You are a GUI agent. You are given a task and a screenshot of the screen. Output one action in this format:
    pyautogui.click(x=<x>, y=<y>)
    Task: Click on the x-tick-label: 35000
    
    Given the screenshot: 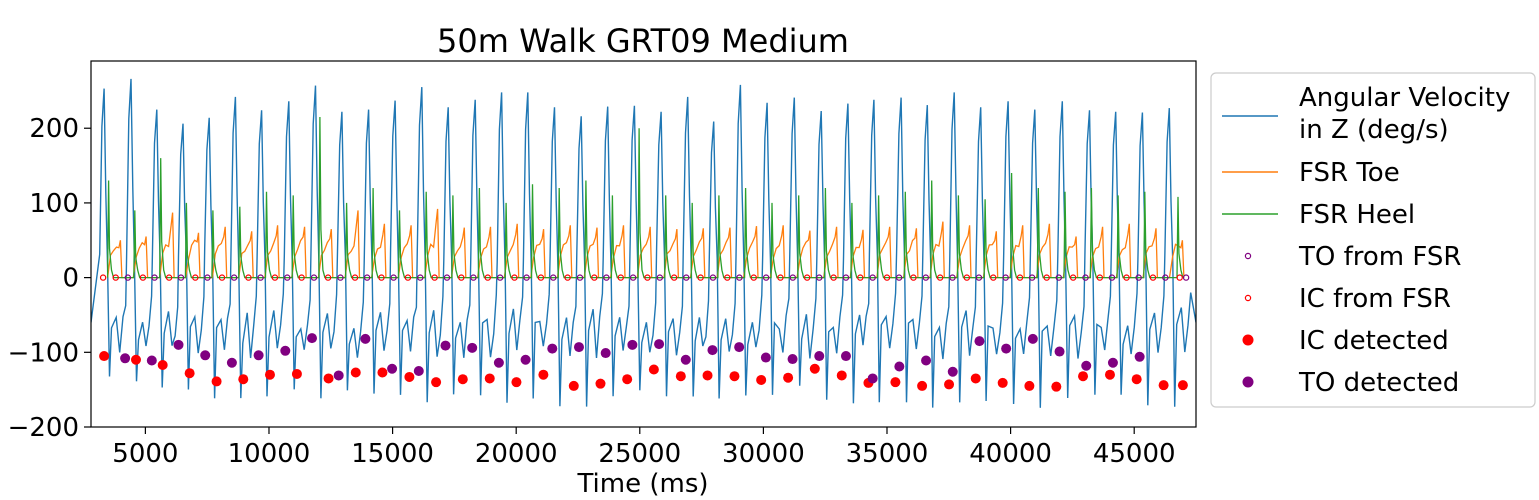 What is the action you would take?
    pyautogui.click(x=887, y=454)
    